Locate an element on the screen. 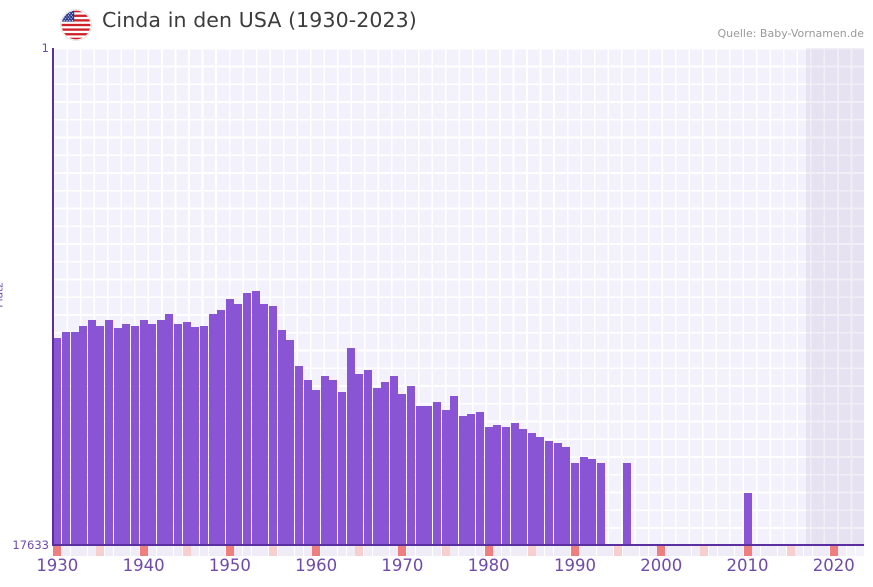 The height and width of the screenshot is (587, 873). x-axis-tick-strip is located at coordinates (458, 551).